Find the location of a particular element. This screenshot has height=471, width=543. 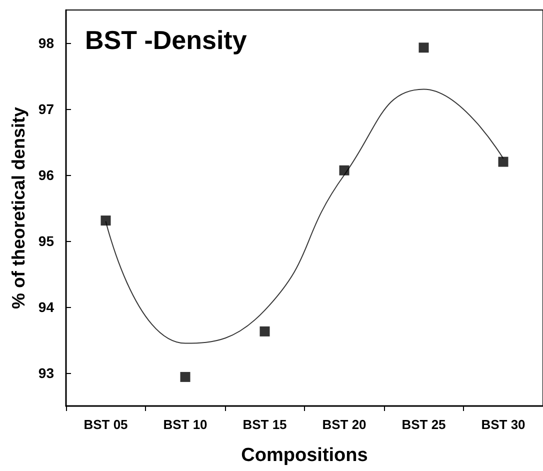

y-tick-label: 93 is located at coordinates (46, 373).